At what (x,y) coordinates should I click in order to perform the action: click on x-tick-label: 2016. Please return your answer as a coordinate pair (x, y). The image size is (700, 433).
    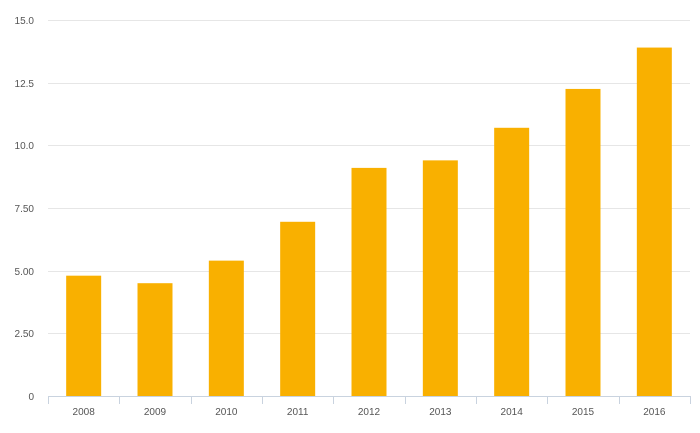
    Looking at the image, I should click on (654, 412).